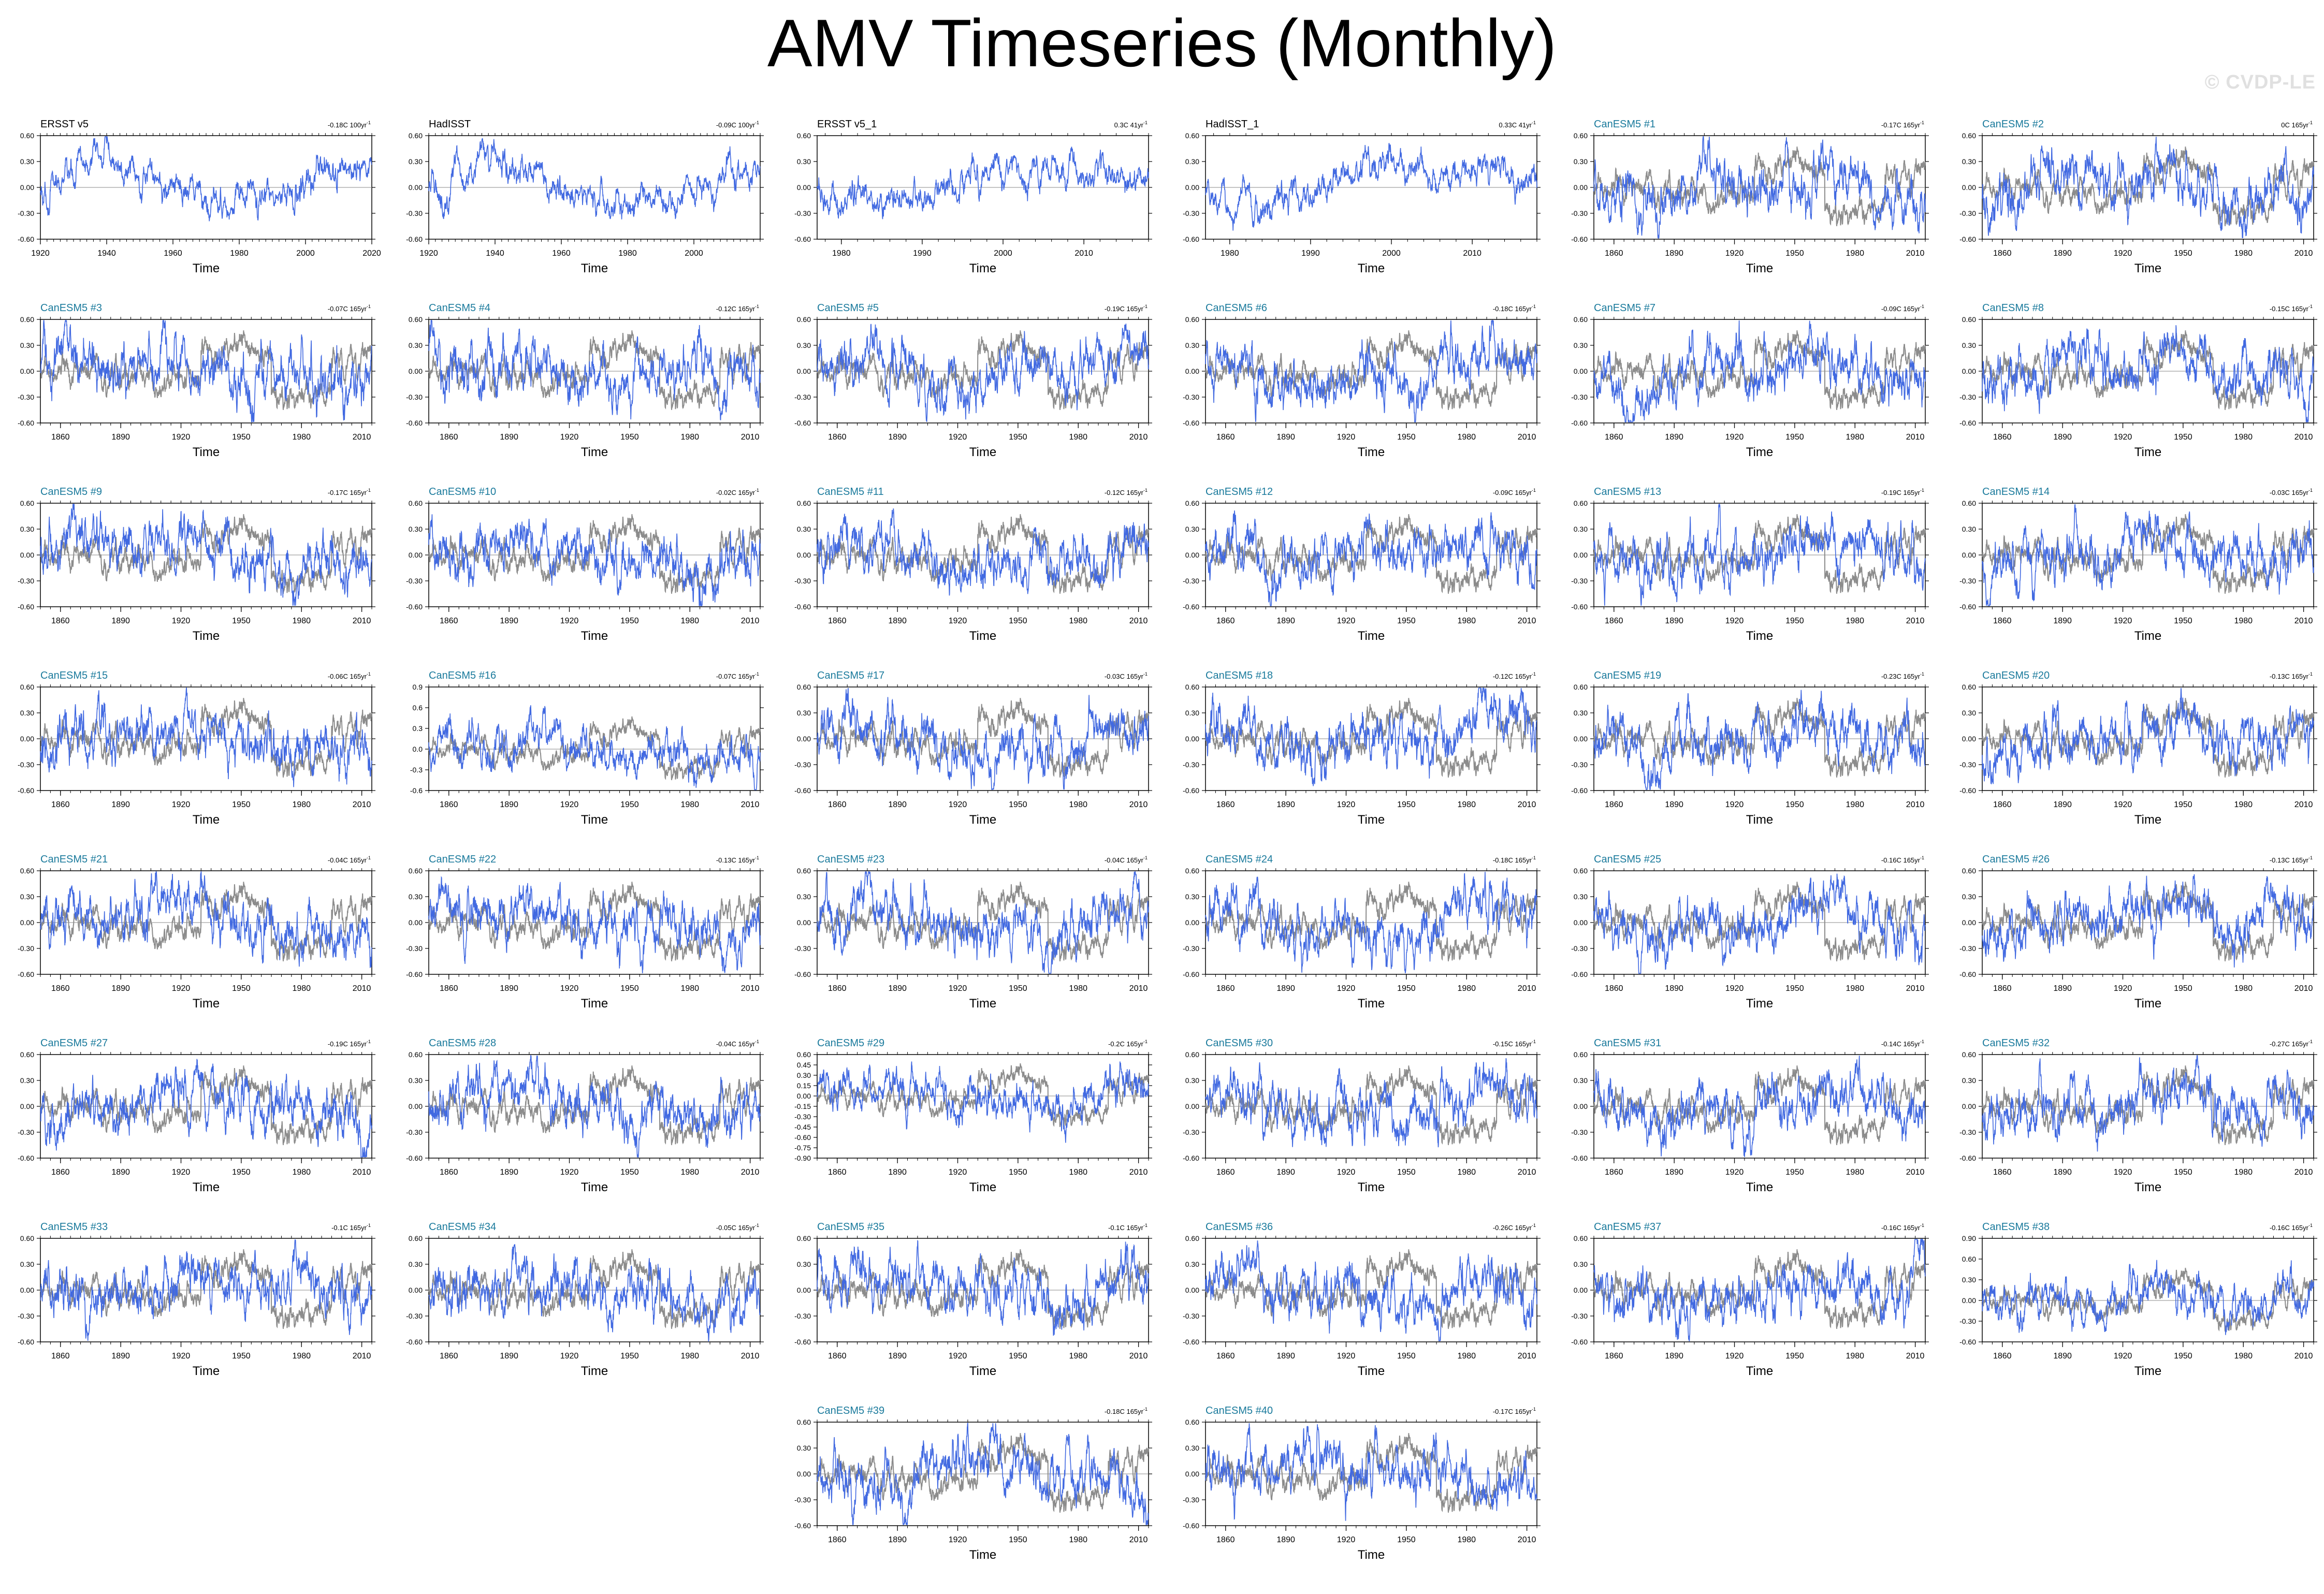 The height and width of the screenshot is (1594, 2324). I want to click on panel-title: CanESM5 #19, so click(1627, 675).